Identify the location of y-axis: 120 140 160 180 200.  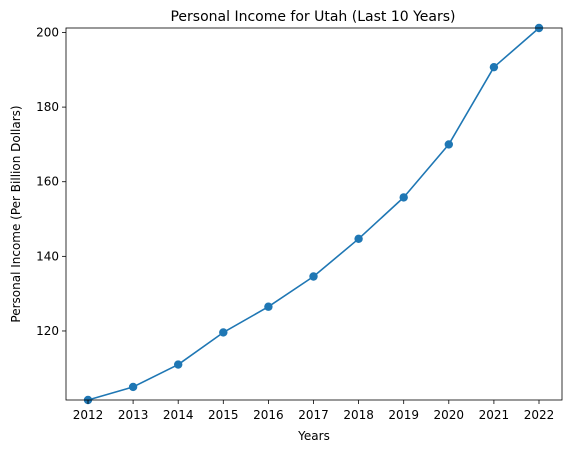
(51, 181).